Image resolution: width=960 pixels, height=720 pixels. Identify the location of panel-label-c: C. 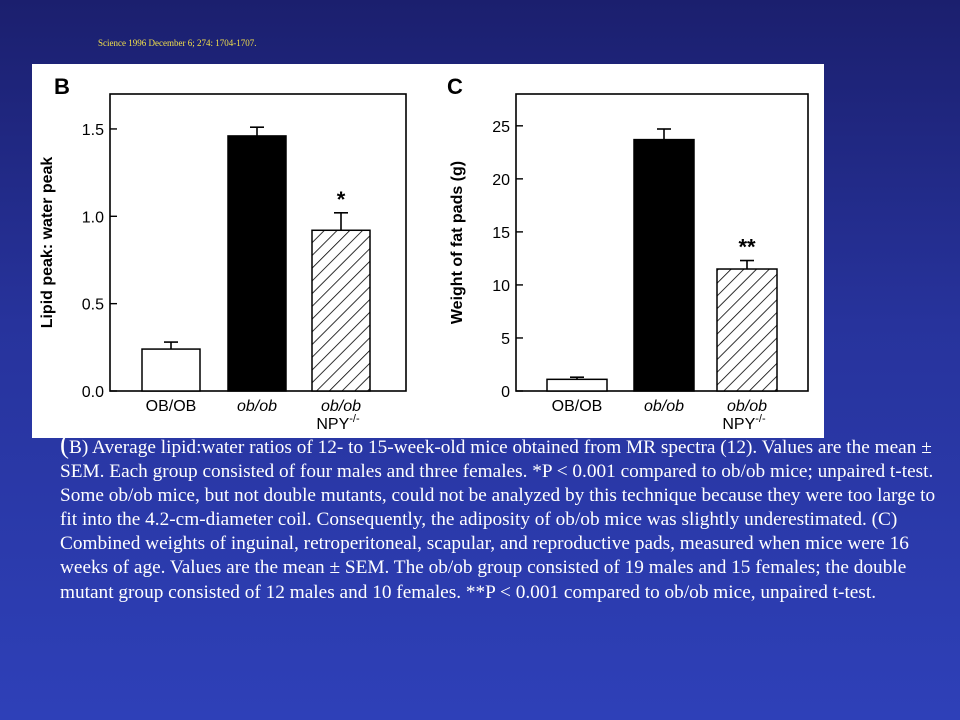
(455, 86).